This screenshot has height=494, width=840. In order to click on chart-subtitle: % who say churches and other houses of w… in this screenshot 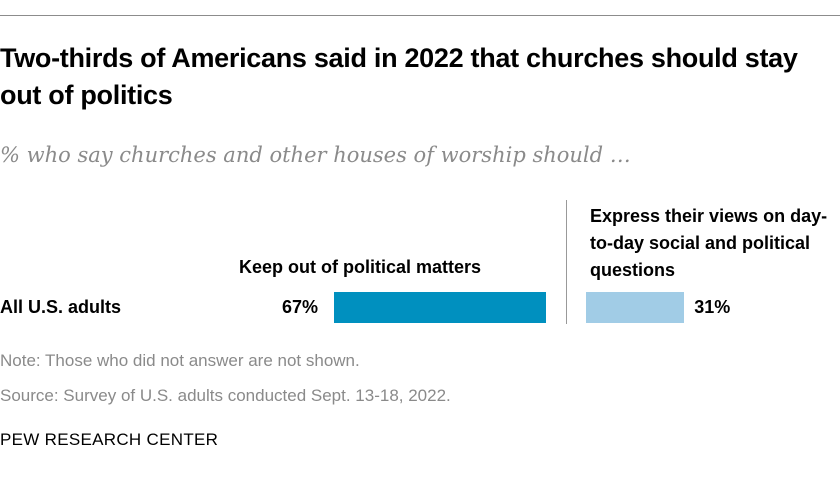, I will do `click(315, 155)`.